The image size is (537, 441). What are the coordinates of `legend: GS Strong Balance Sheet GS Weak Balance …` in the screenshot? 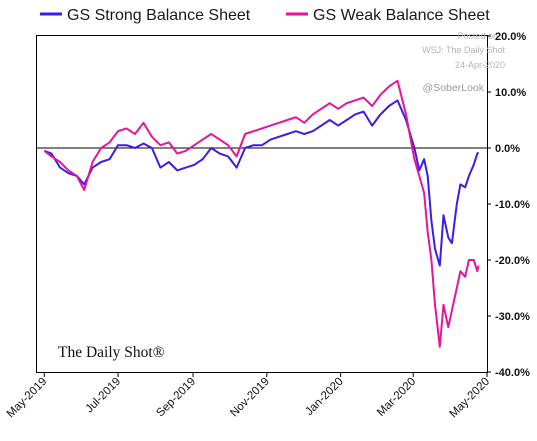 It's located at (265, 15).